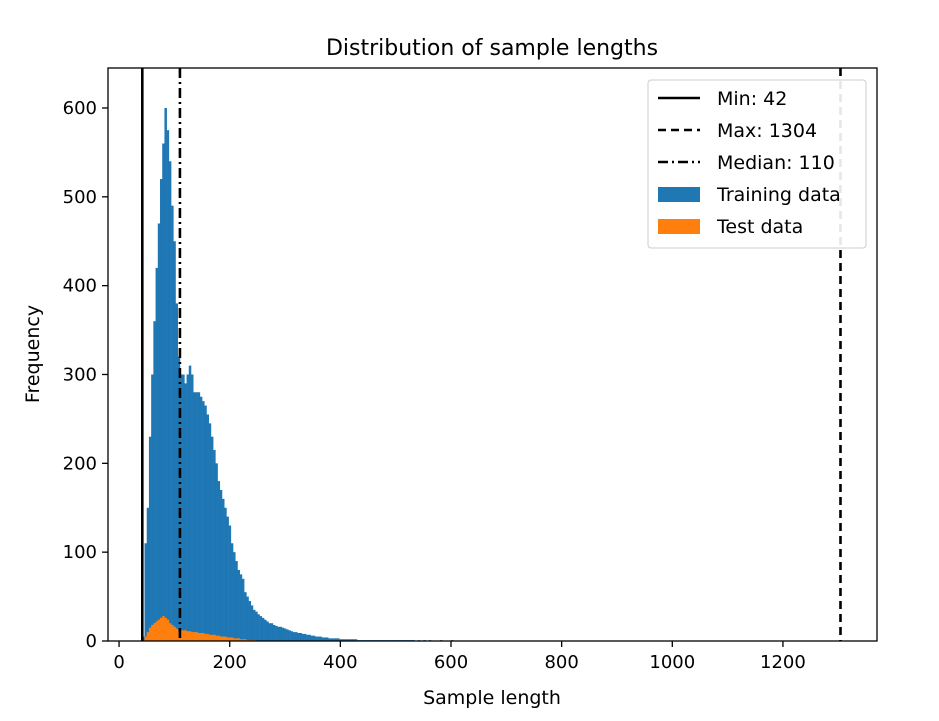  I want to click on y-tick-label: 0, so click(91, 641).